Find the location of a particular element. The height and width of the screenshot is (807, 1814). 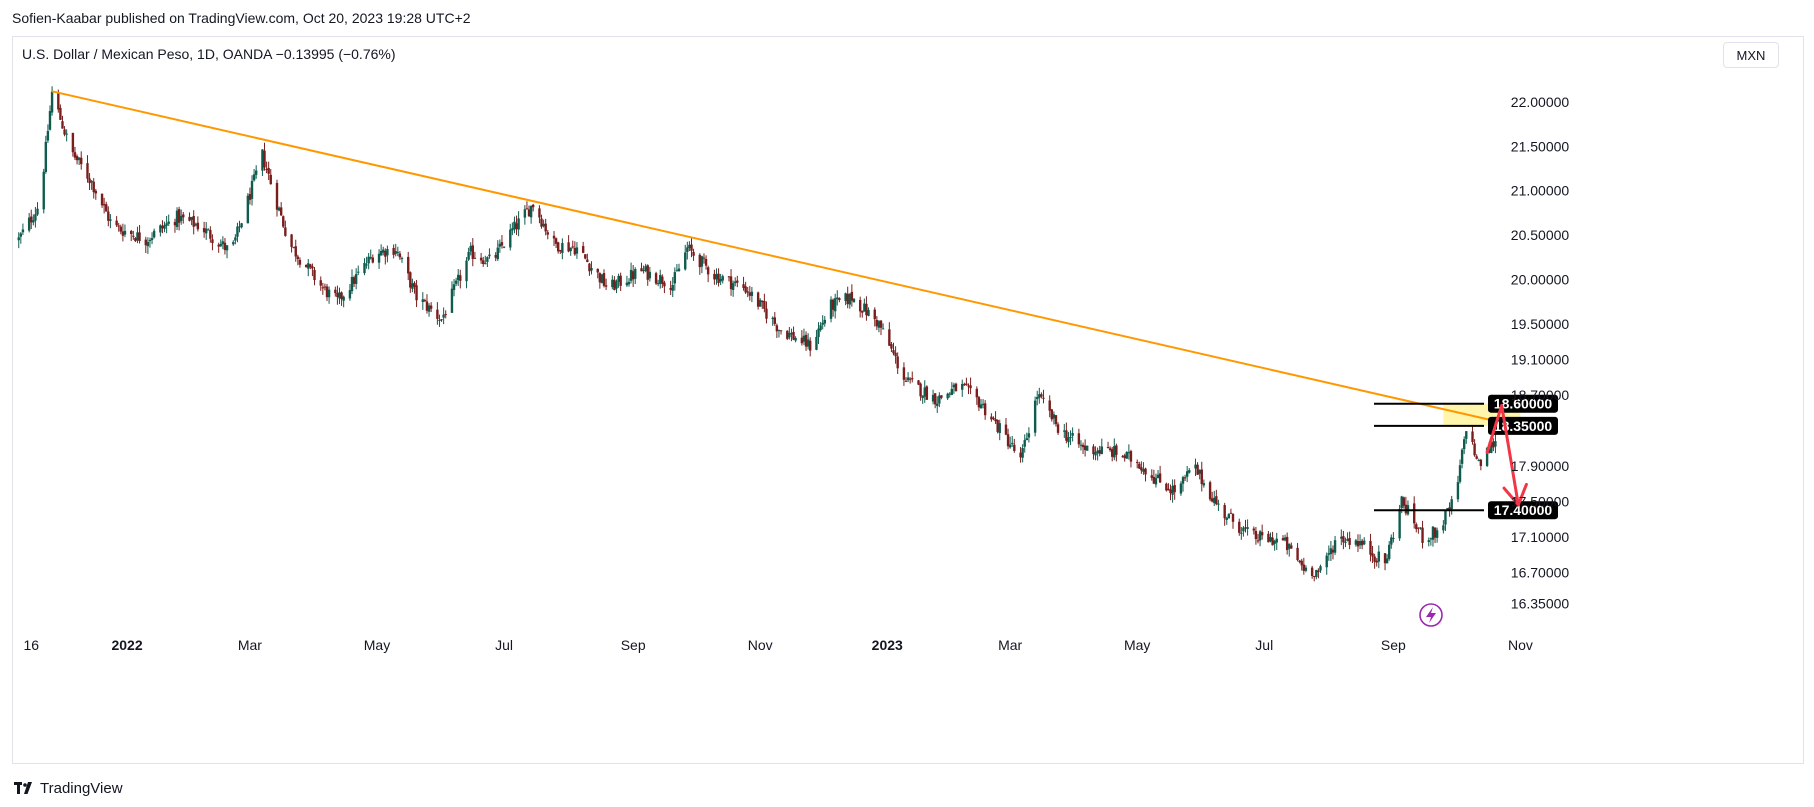

footer-brand: TradingView is located at coordinates (68, 788).